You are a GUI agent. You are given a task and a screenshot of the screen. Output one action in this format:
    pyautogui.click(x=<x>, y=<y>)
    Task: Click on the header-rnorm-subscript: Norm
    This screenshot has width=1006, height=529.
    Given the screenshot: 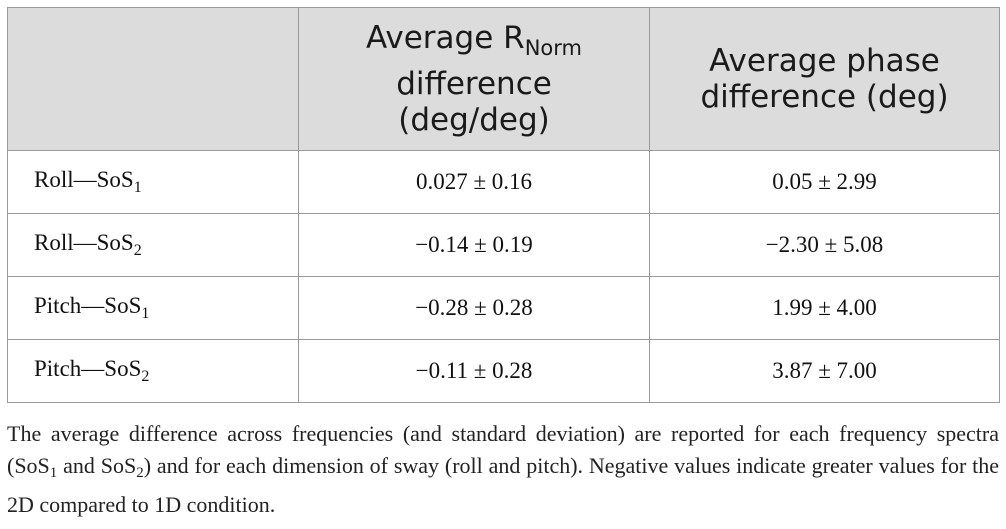 What is the action you would take?
    pyautogui.click(x=553, y=48)
    